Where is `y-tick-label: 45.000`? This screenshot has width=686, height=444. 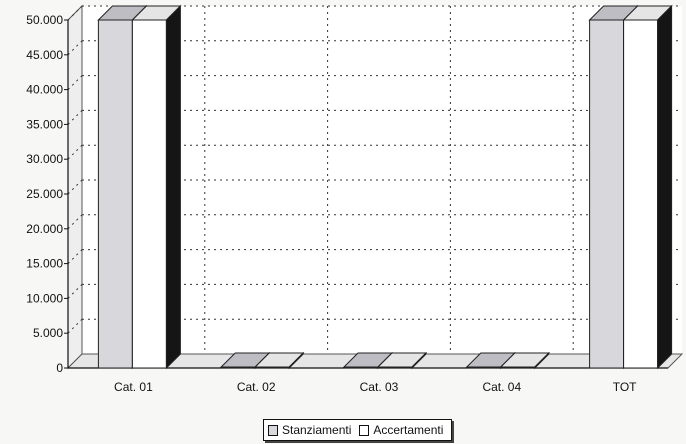
y-tick-label: 45.000 is located at coordinates (44, 55).